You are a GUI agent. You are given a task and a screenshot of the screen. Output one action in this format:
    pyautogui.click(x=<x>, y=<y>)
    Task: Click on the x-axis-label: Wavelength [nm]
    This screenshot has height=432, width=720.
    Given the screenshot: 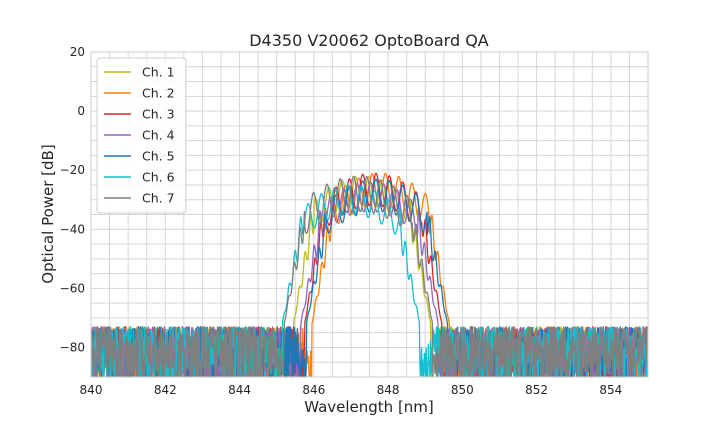 What is the action you would take?
    pyautogui.click(x=369, y=407)
    